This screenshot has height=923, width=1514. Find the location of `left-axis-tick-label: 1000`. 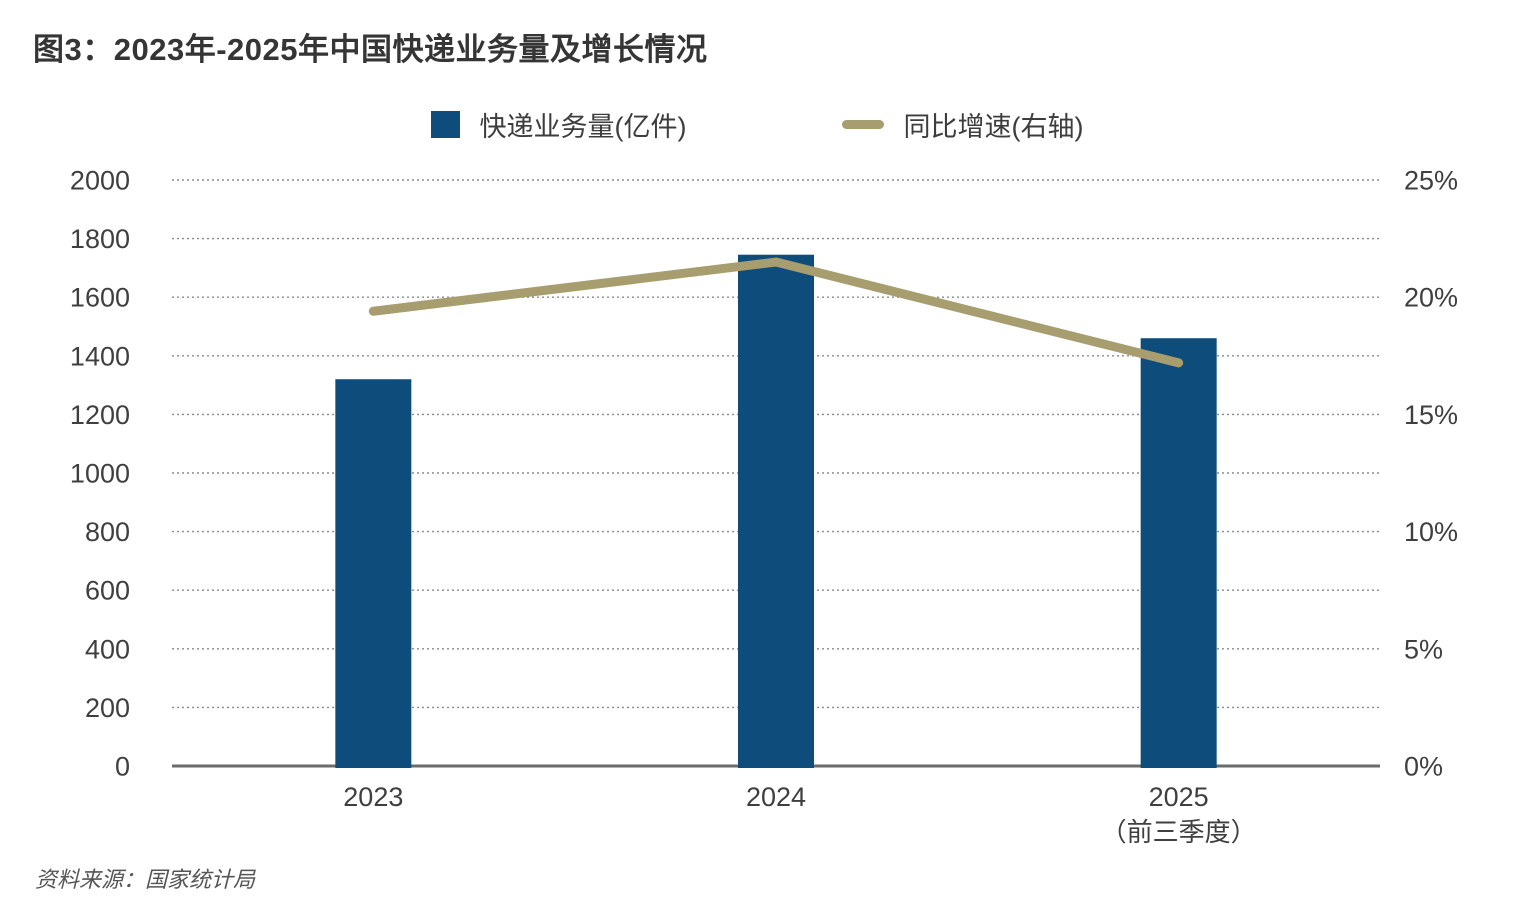

left-axis-tick-label: 1000 is located at coordinates (100, 474).